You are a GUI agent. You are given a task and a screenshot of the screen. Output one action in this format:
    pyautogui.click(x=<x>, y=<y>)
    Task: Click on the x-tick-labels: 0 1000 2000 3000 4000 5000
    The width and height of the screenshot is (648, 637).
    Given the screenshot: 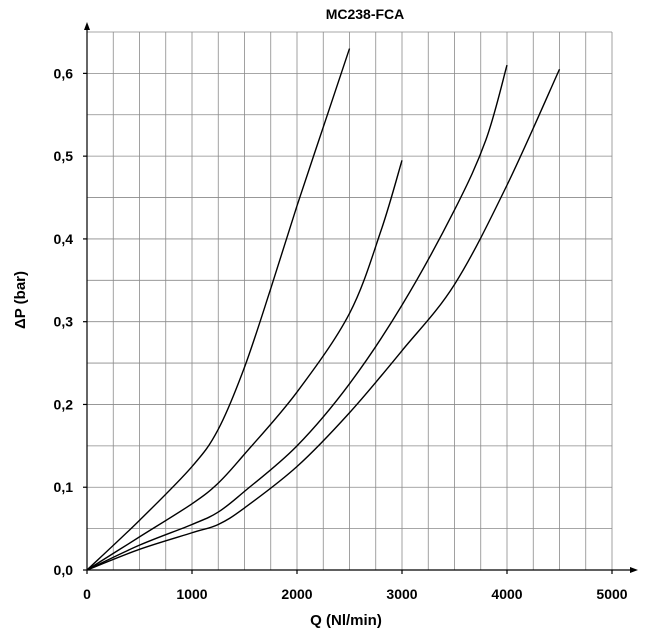 What is the action you would take?
    pyautogui.click(x=355, y=594)
    